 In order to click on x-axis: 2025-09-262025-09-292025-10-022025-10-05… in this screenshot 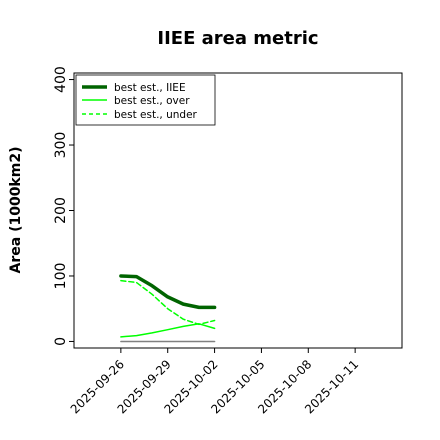, I will do `click(214, 382)`.